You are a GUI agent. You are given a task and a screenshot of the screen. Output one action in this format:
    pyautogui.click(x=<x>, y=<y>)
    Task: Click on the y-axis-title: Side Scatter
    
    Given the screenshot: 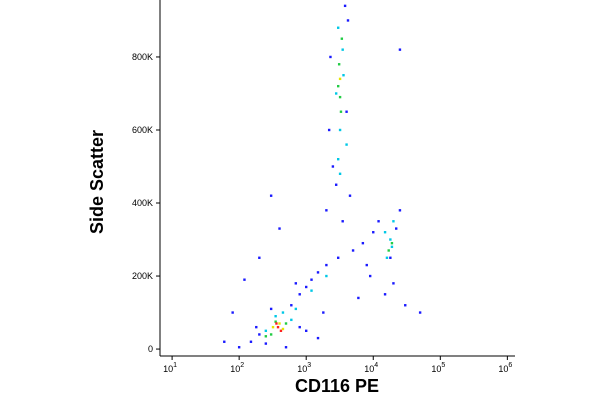 What is the action you would take?
    pyautogui.click(x=97, y=182)
    